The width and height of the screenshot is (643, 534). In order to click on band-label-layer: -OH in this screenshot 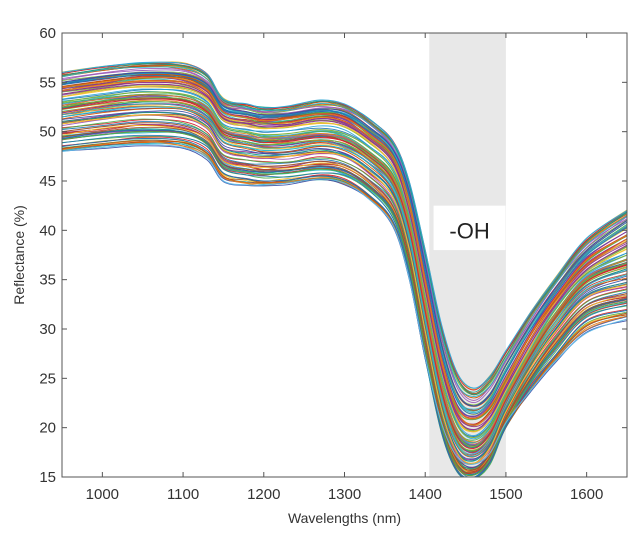, I will do `click(469, 228)`.